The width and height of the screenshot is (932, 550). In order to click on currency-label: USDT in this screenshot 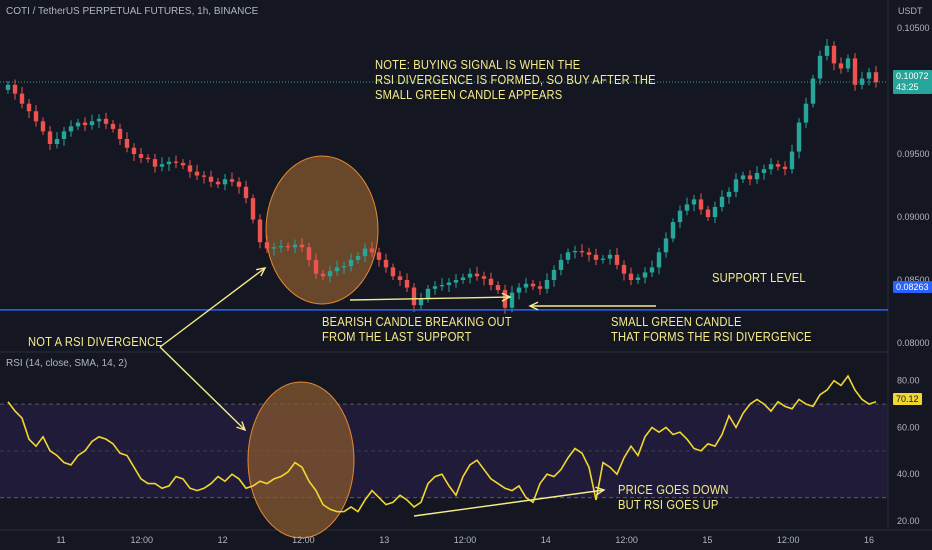, I will do `click(910, 11)`.